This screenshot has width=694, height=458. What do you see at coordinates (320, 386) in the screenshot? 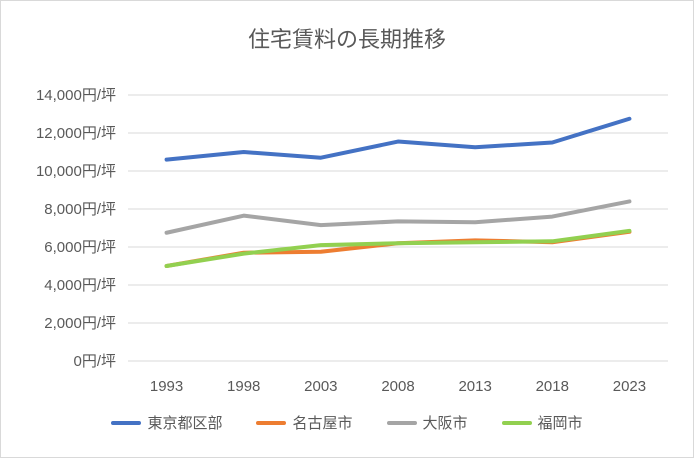
I see `x-tick-label: 2003` at bounding box center [320, 386].